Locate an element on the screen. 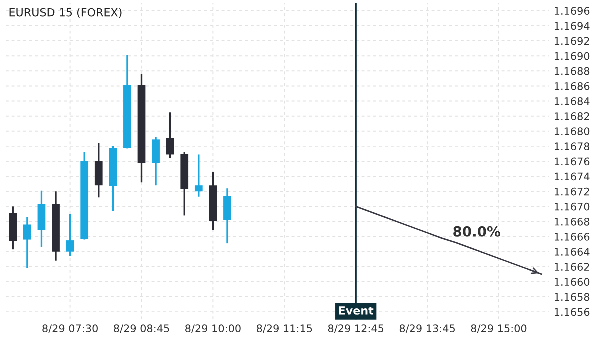  y-tick-label: 1.1666 is located at coordinates (572, 237).